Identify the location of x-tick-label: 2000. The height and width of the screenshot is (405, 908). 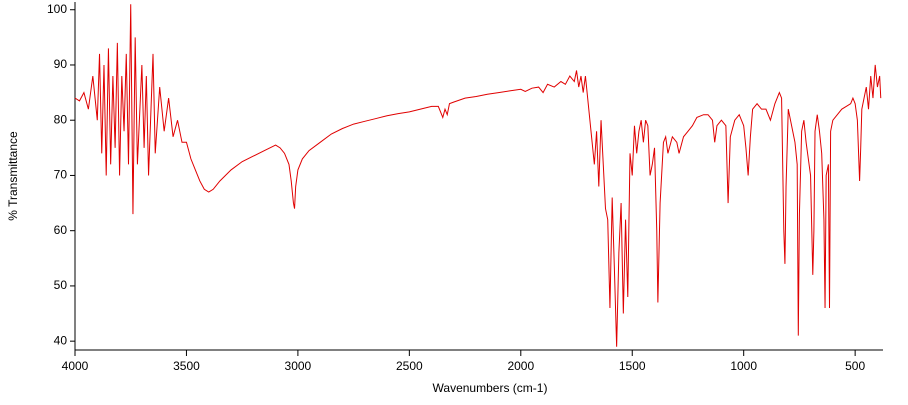
(520, 366).